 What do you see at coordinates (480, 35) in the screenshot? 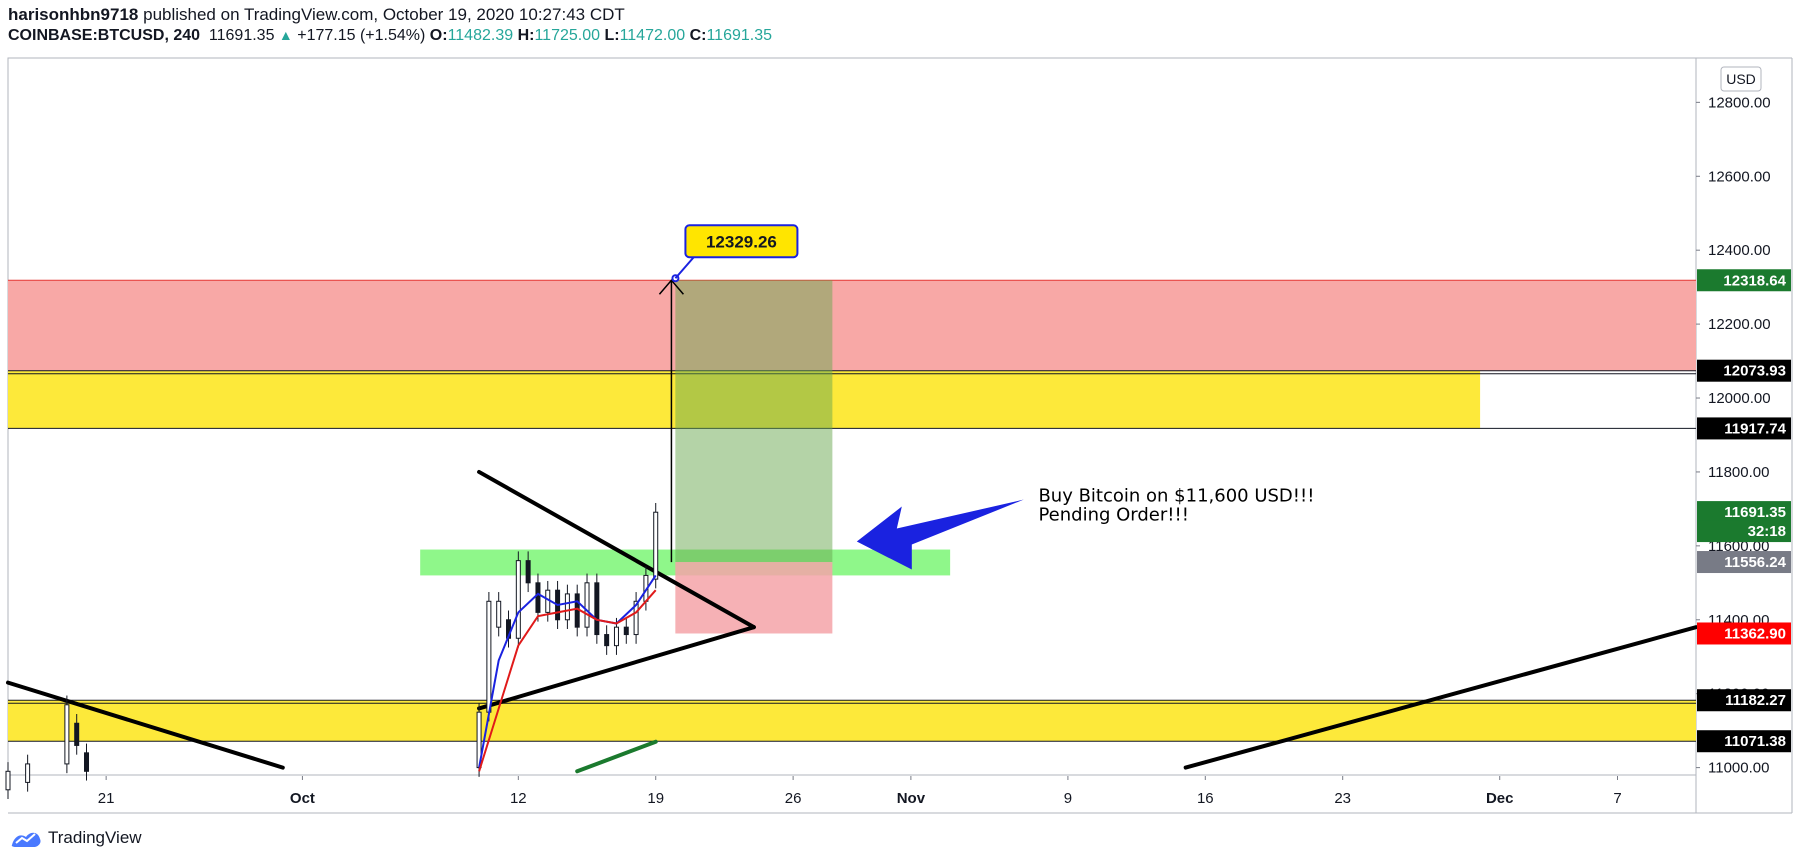
I see `open-value: 11482.39` at bounding box center [480, 35].